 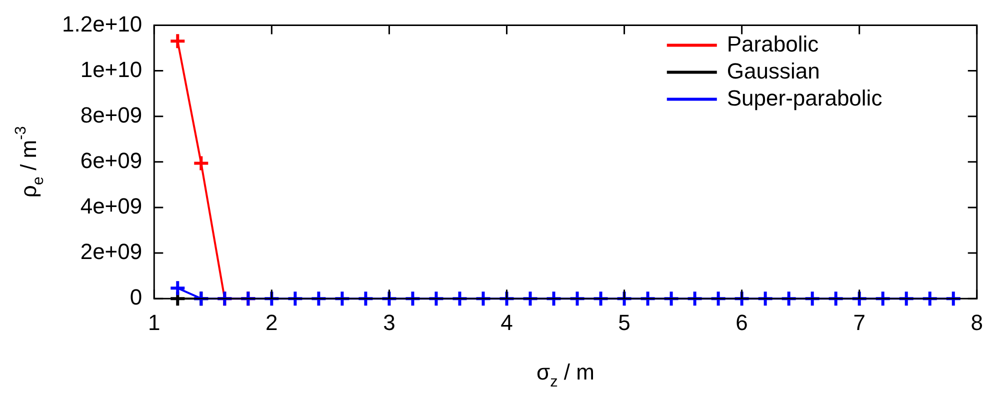 I want to click on y-tick-label: 1.2e+10, so click(x=102, y=23).